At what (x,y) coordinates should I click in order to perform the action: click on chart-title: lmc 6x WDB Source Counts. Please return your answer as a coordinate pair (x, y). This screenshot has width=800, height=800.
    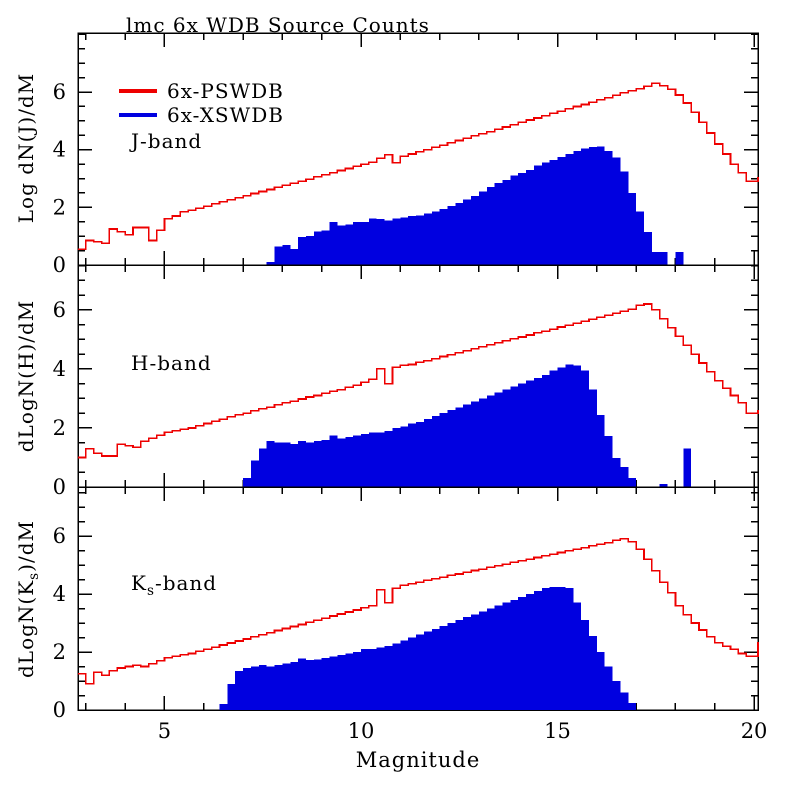
    Looking at the image, I should click on (278, 25).